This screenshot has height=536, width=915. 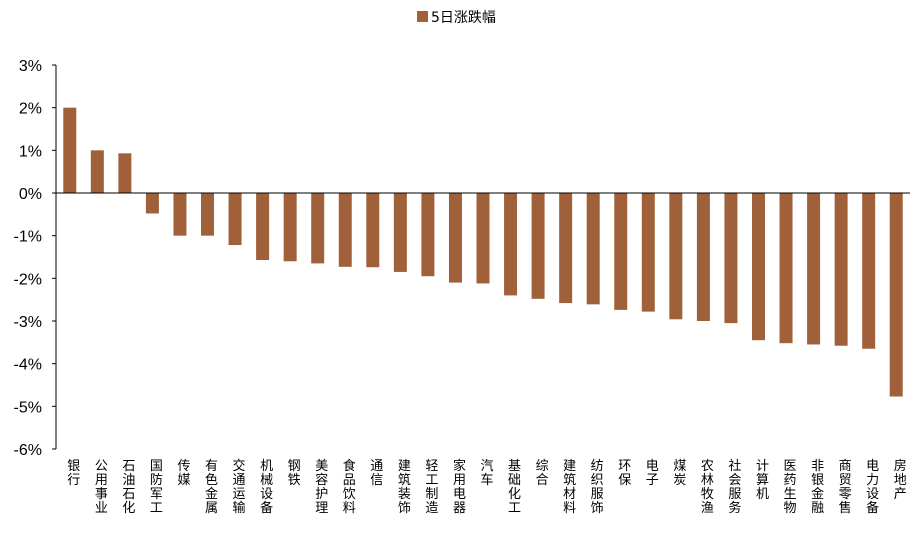 What do you see at coordinates (30, 151) in the screenshot?
I see `y-tick-label: 1%` at bounding box center [30, 151].